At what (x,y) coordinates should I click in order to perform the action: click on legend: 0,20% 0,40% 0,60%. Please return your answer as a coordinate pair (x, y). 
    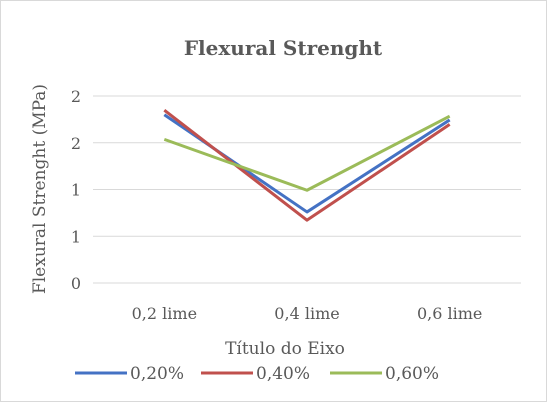
    Looking at the image, I should click on (257, 374).